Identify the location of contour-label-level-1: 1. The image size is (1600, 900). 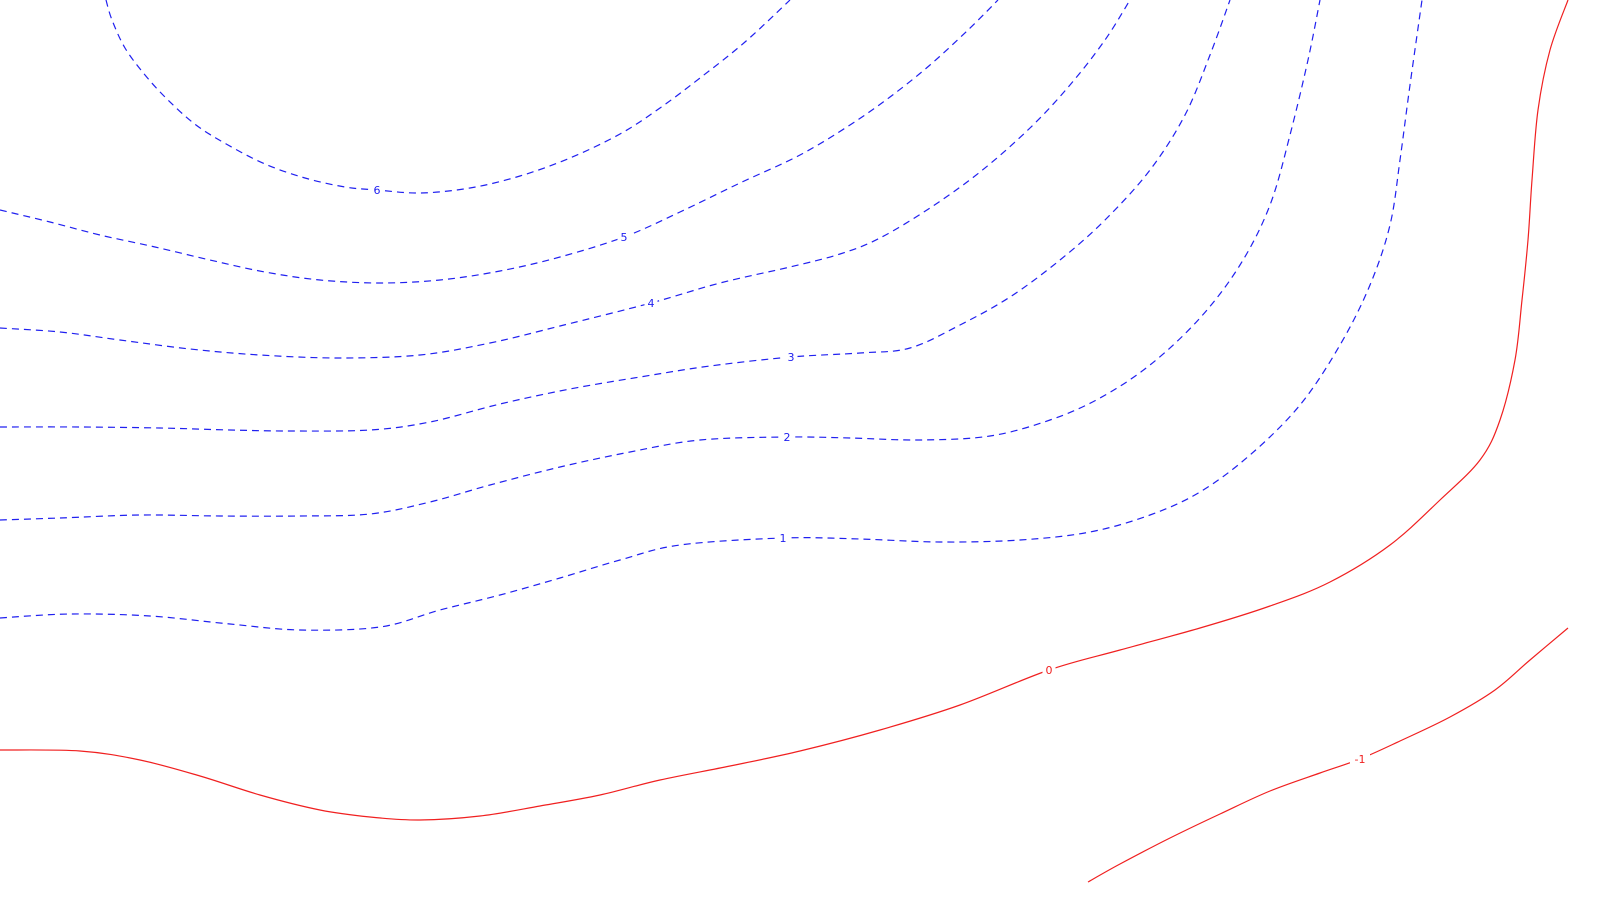
(783, 538).